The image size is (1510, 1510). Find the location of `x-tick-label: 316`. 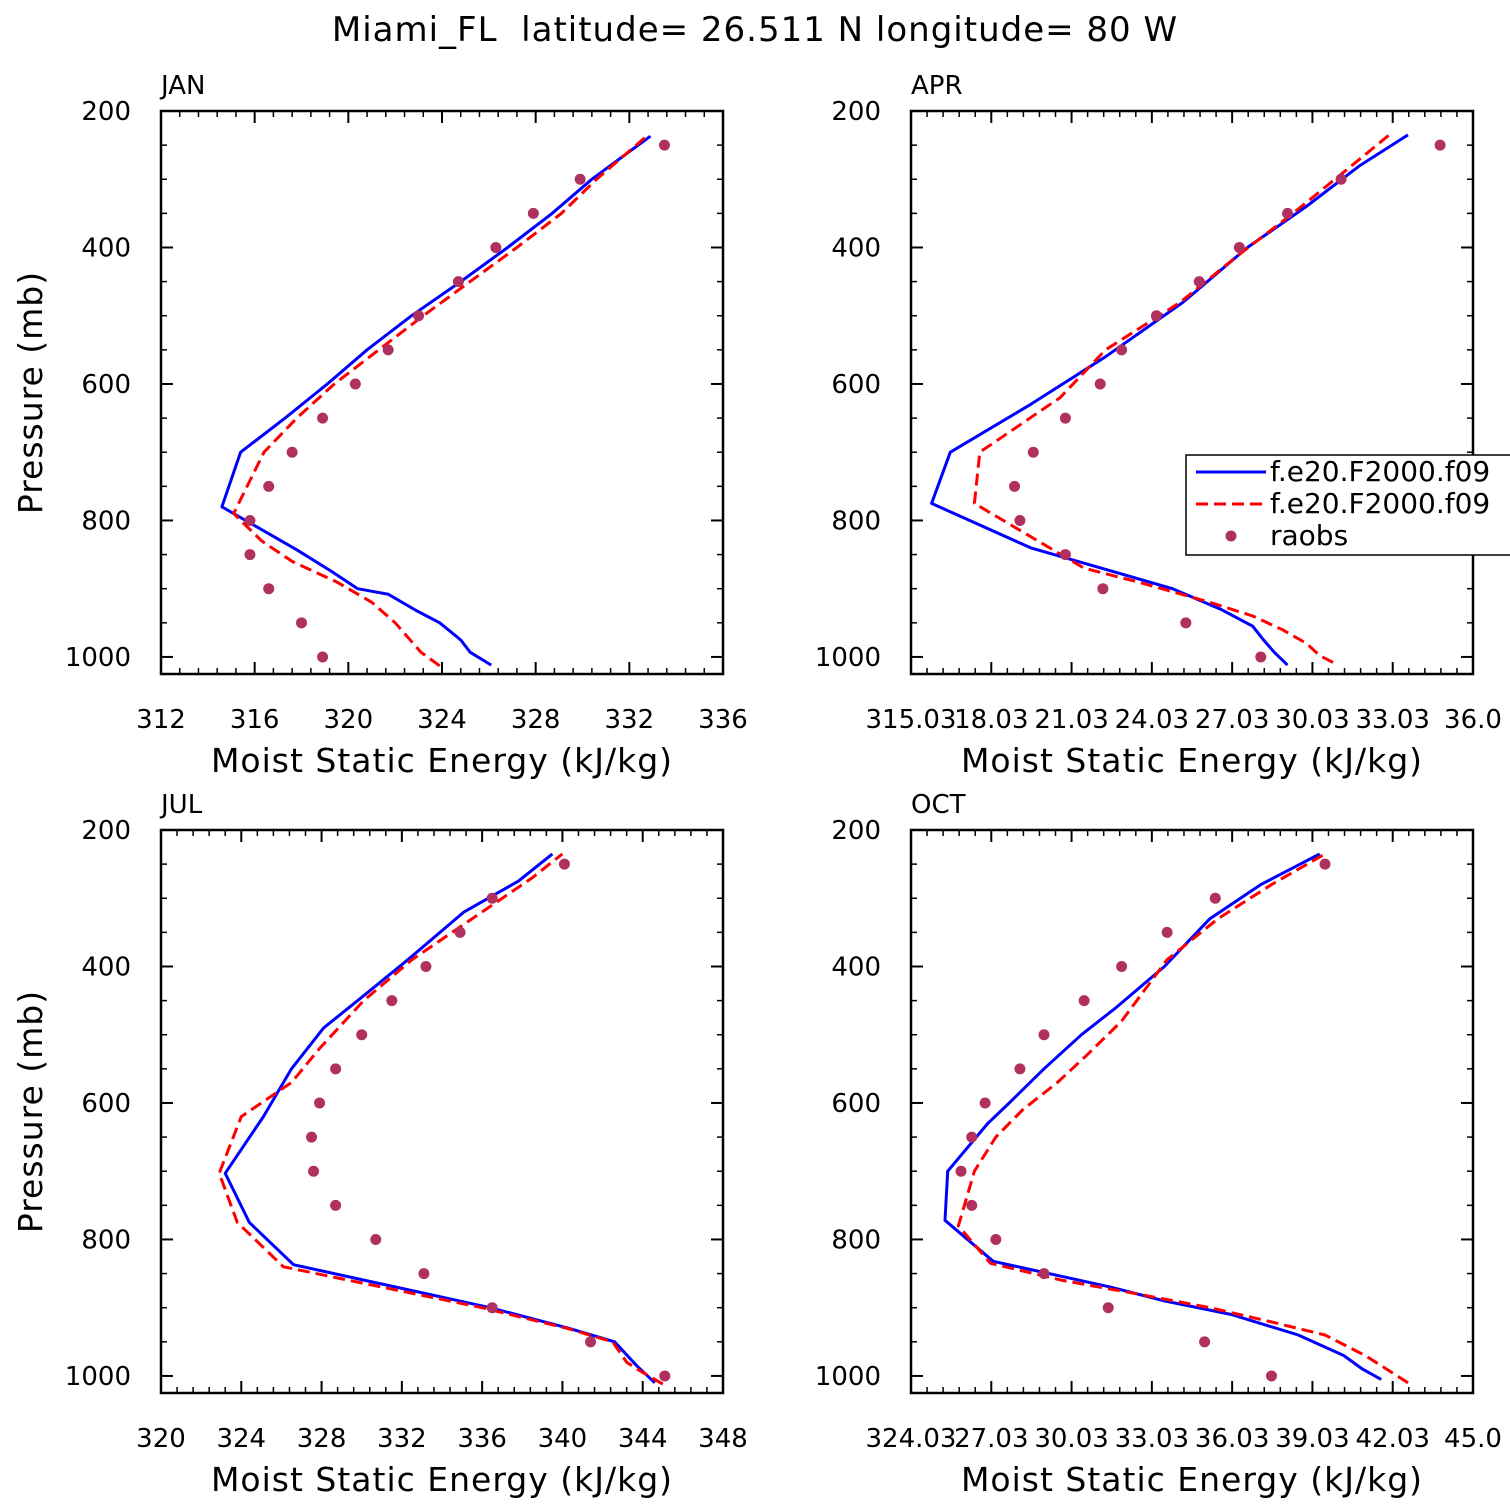

x-tick-label: 316 is located at coordinates (255, 720).